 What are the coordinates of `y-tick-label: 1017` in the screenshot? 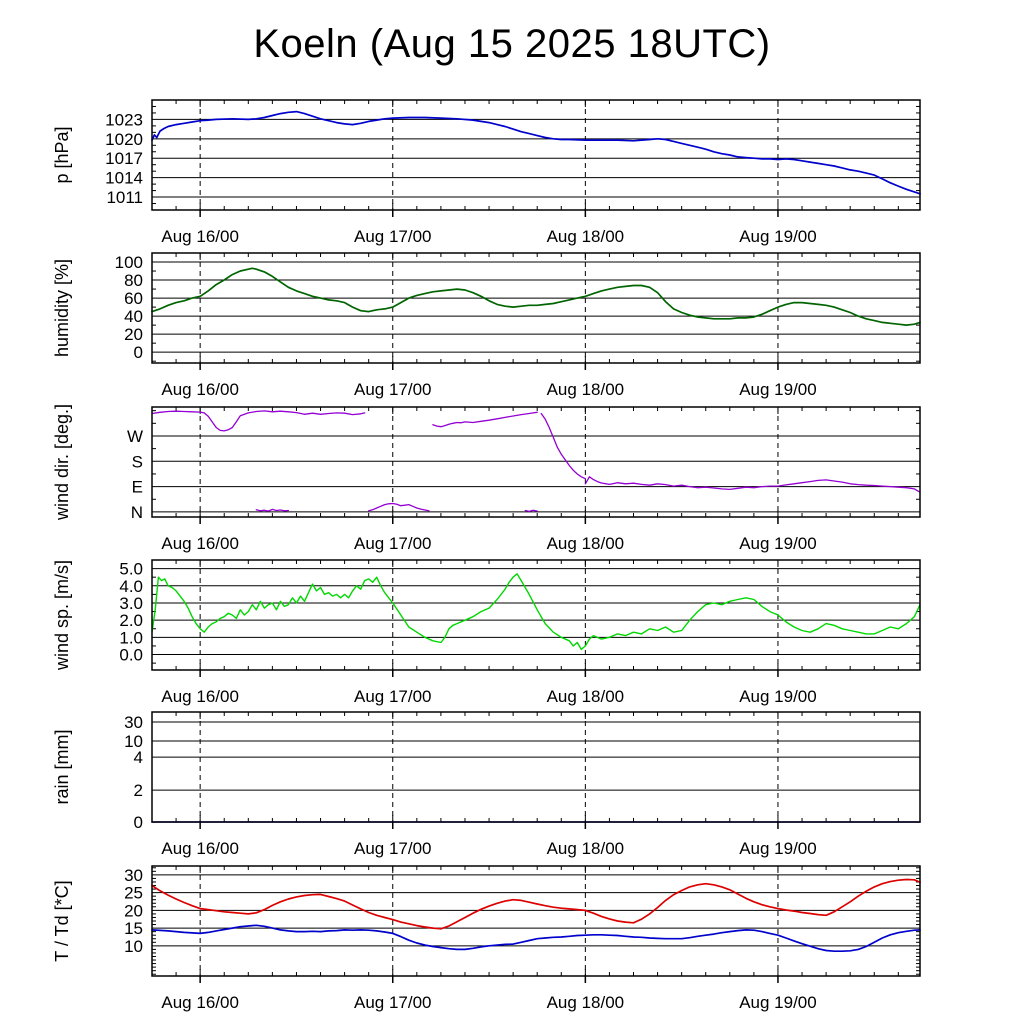 It's located at (124, 158).